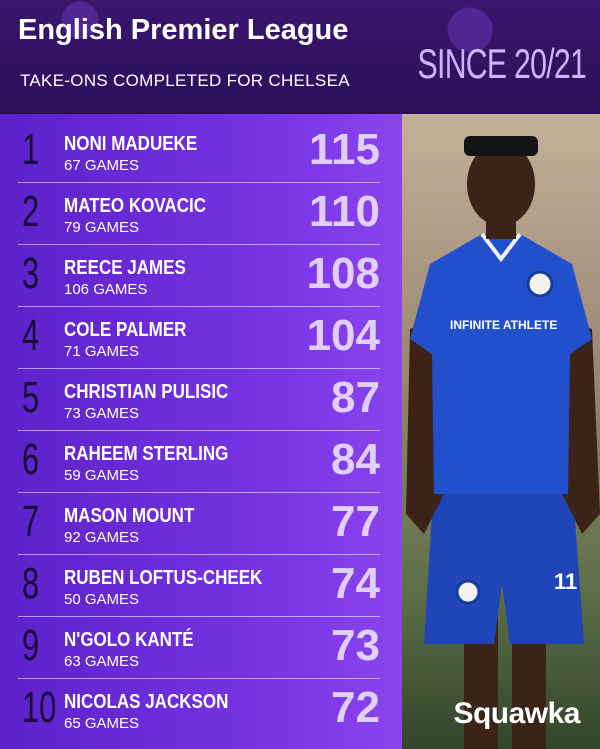 The width and height of the screenshot is (600, 749). What do you see at coordinates (355, 707) in the screenshot?
I see `take-ons-value: 72` at bounding box center [355, 707].